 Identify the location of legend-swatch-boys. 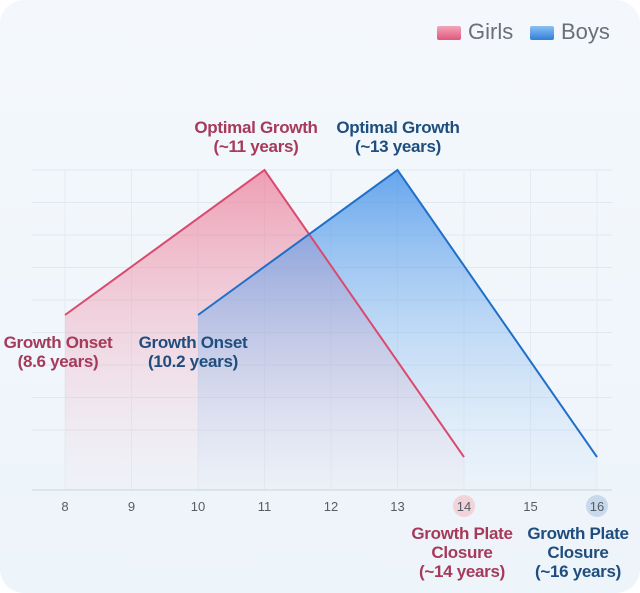
(542, 33).